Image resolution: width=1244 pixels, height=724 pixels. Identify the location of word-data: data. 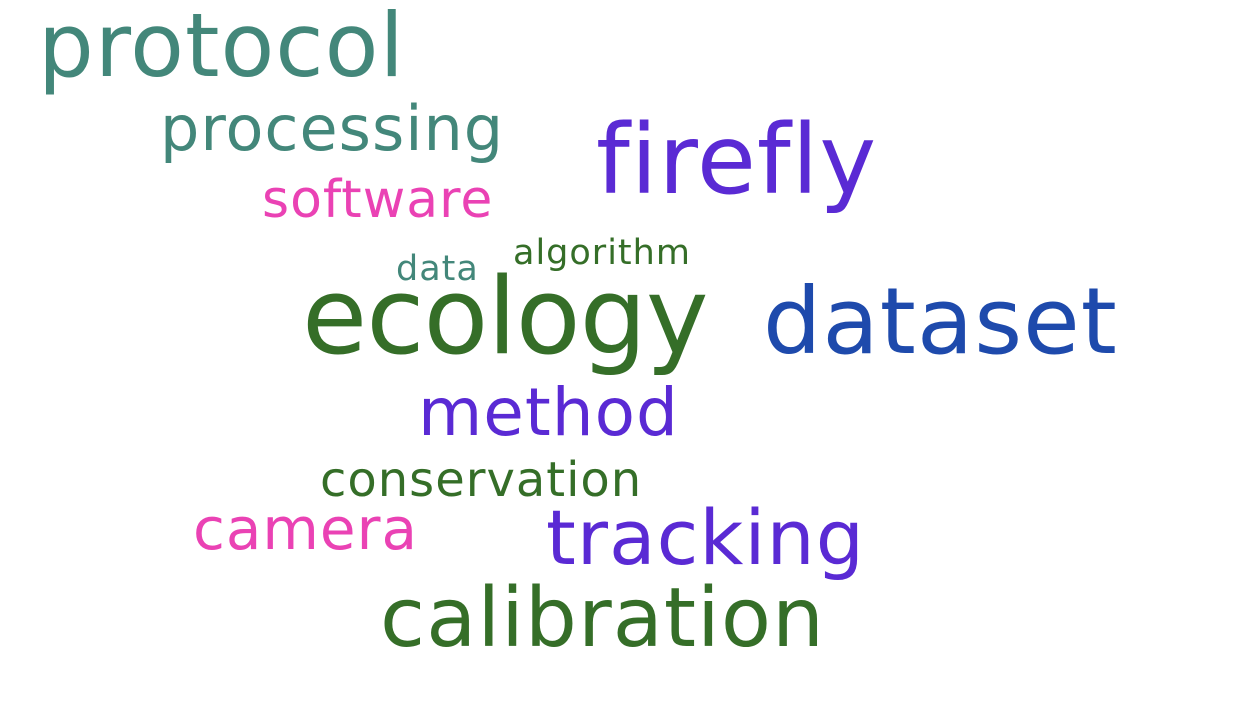
(437, 269).